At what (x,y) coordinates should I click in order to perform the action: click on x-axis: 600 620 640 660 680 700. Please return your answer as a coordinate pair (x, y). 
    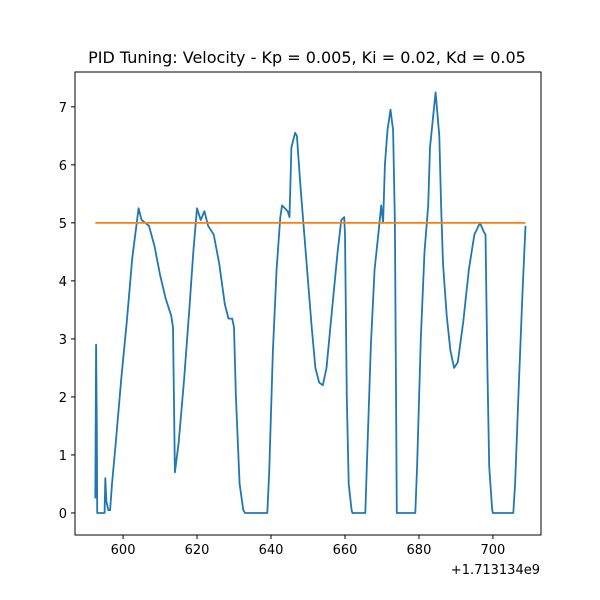
    Looking at the image, I should click on (308, 546).